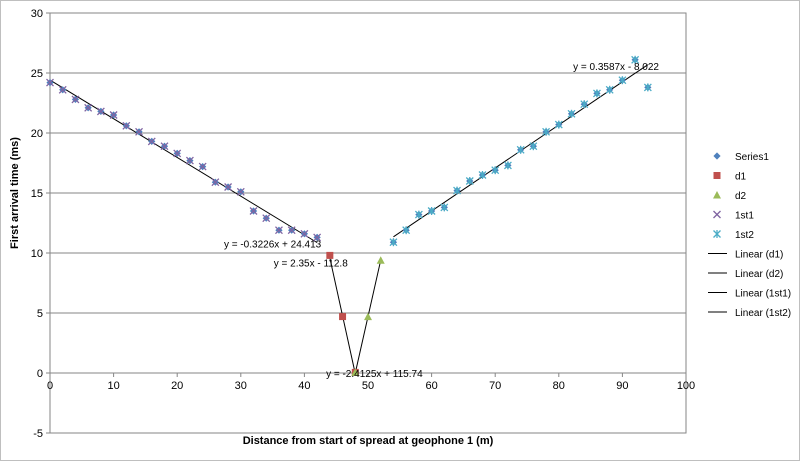  Describe the element at coordinates (495, 386) in the screenshot. I see `x-tick-label-70: 70` at that location.